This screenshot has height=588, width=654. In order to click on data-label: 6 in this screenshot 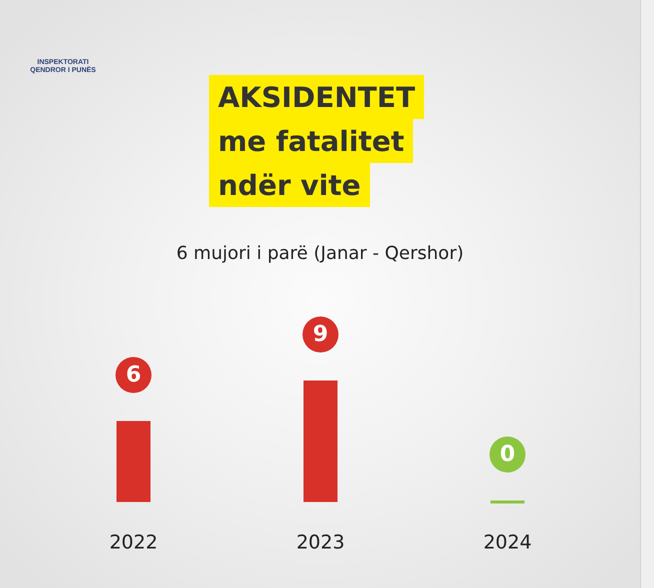, I will do `click(134, 375)`.